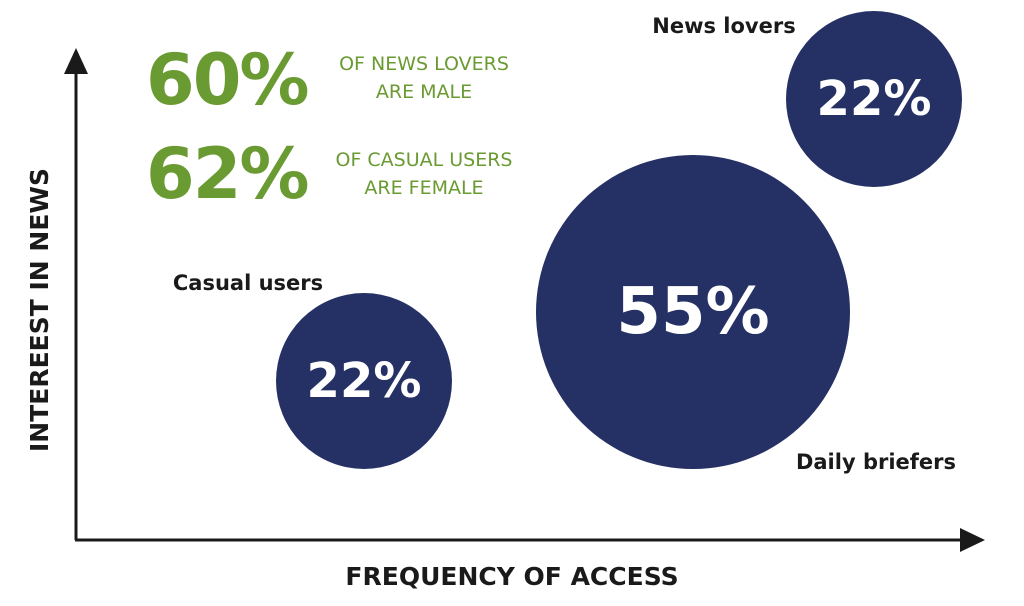 The width and height of the screenshot is (1024, 606). What do you see at coordinates (424, 64) in the screenshot?
I see `stat-line-male-1: OF NEWS LOVERS` at bounding box center [424, 64].